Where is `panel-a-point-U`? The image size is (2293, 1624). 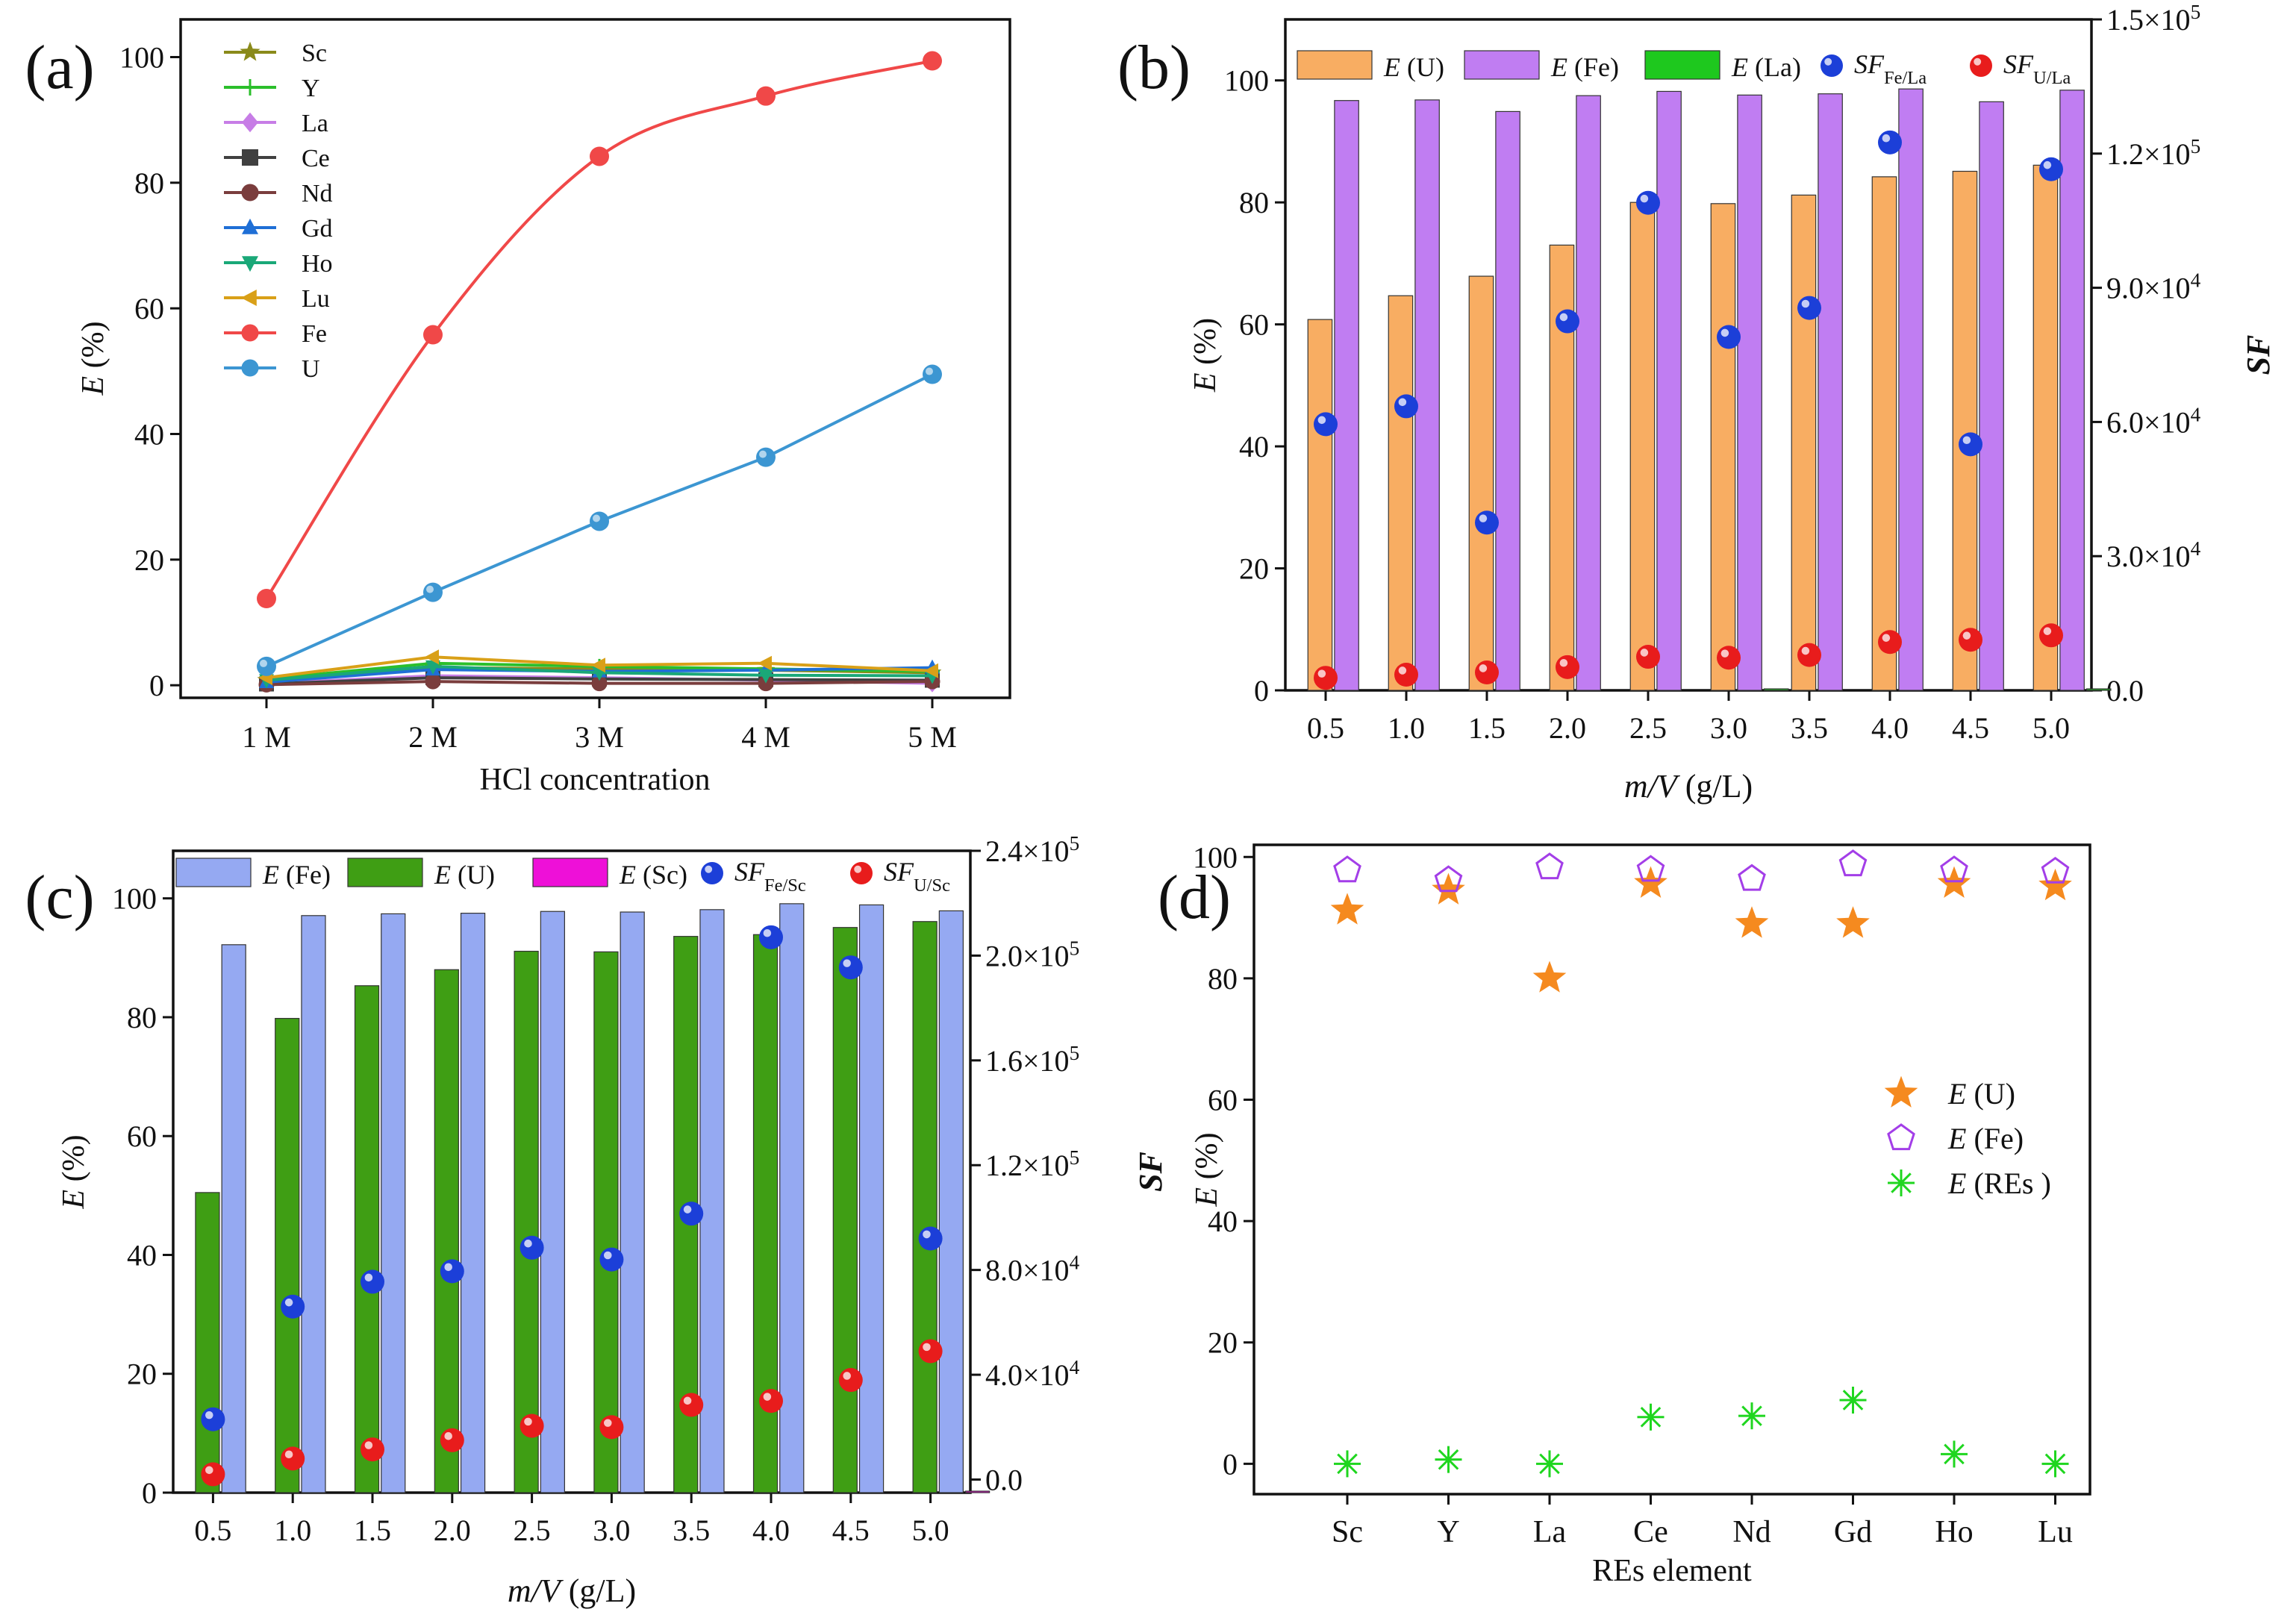 panel-a-point-U is located at coordinates (766, 457).